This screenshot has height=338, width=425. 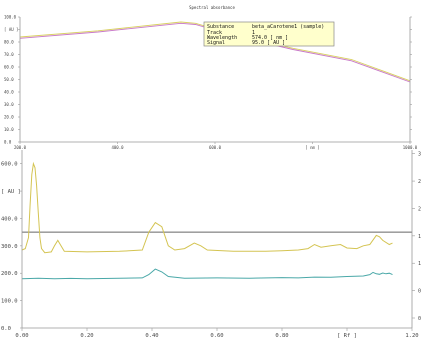 I want to click on top-y-tick-label: 50.0, so click(x=9, y=79).